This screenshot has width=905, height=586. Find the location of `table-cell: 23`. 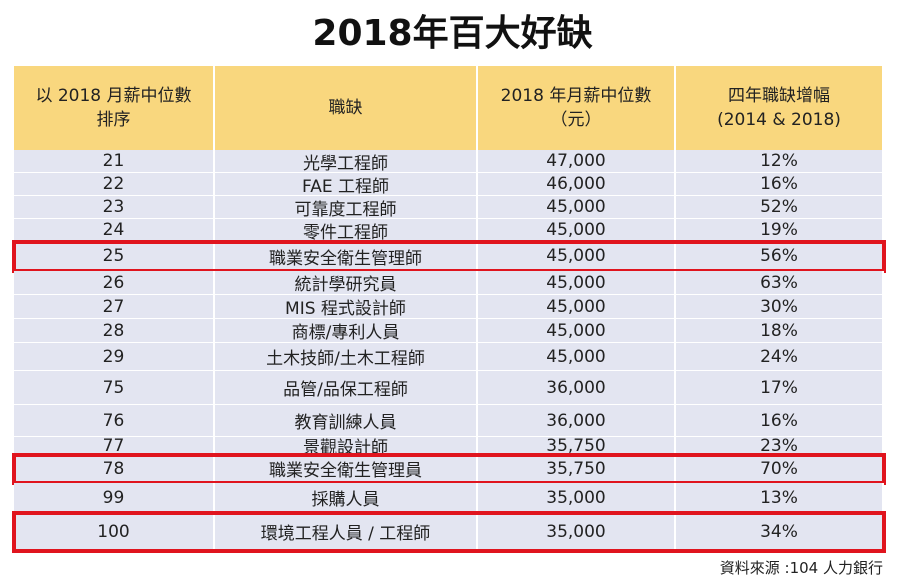

table-cell: 23 is located at coordinates (114, 207).